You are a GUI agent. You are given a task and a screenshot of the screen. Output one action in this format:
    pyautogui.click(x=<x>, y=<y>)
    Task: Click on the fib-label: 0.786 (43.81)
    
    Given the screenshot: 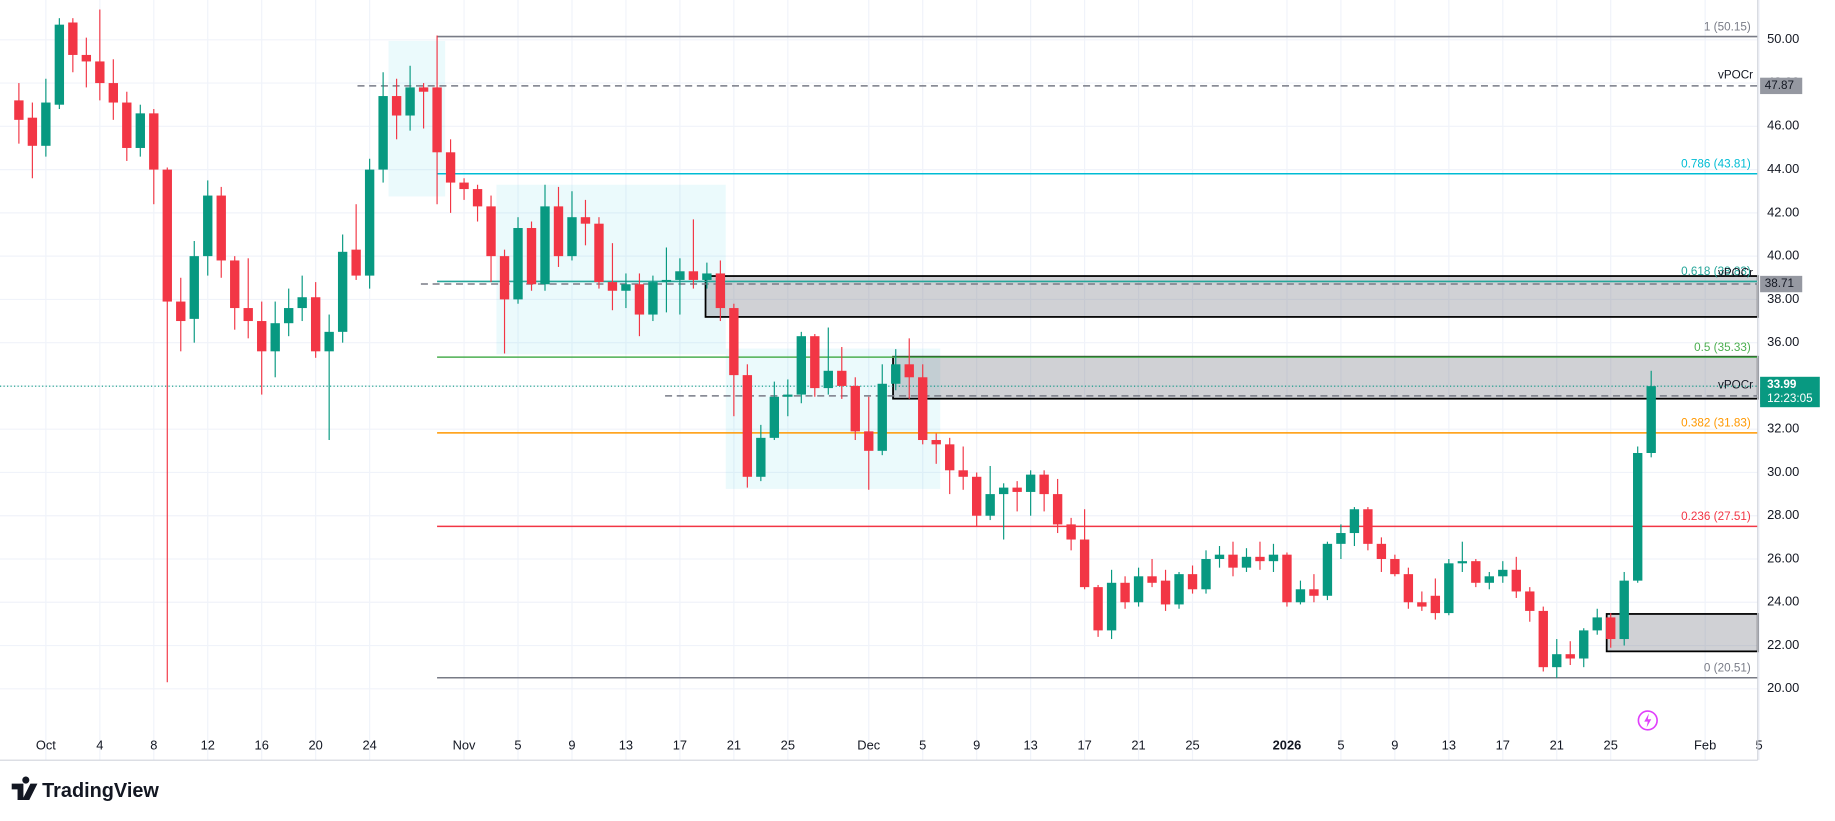 What is the action you would take?
    pyautogui.click(x=1716, y=163)
    